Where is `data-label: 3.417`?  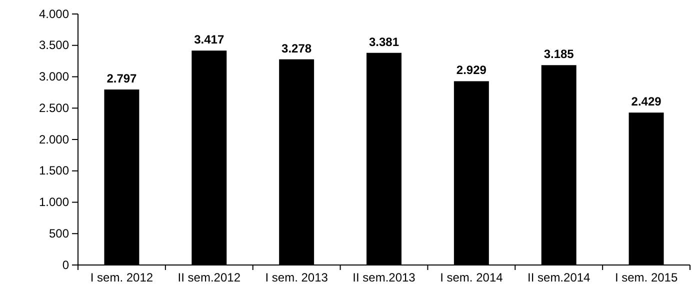
data-label: 3.417 is located at coordinates (209, 39).